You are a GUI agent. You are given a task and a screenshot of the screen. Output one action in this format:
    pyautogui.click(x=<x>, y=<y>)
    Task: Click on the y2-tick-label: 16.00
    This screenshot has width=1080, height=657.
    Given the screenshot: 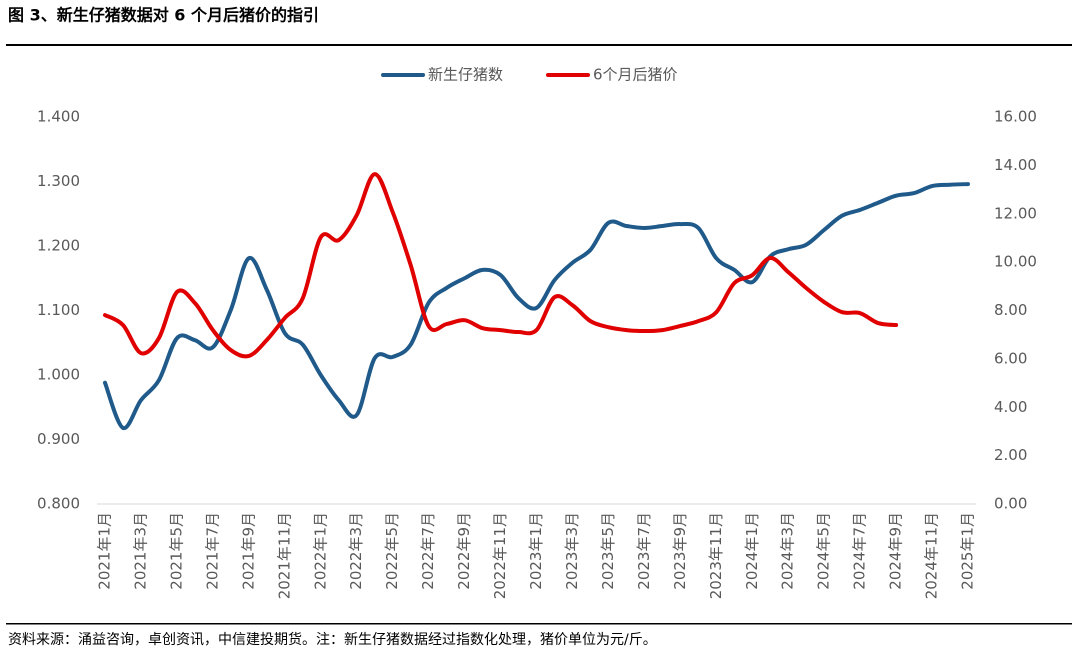 What is the action you would take?
    pyautogui.click(x=1015, y=117)
    